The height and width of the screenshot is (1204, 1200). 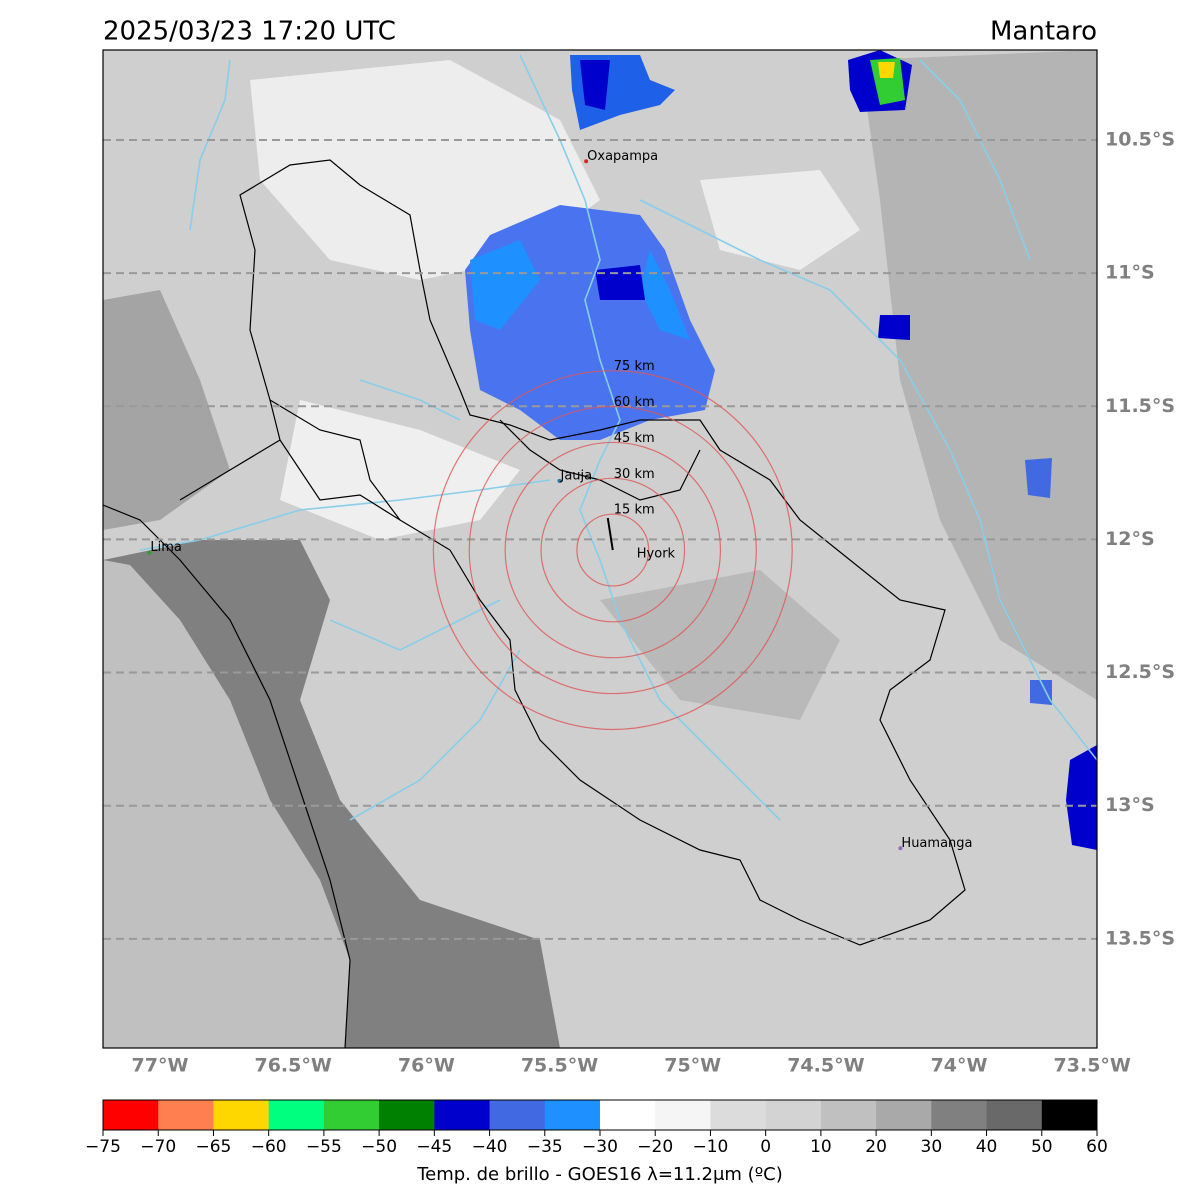 I want to click on rings: 15 km 30 km 45 km 60 km 75 km Hyork, so click(x=612, y=545).